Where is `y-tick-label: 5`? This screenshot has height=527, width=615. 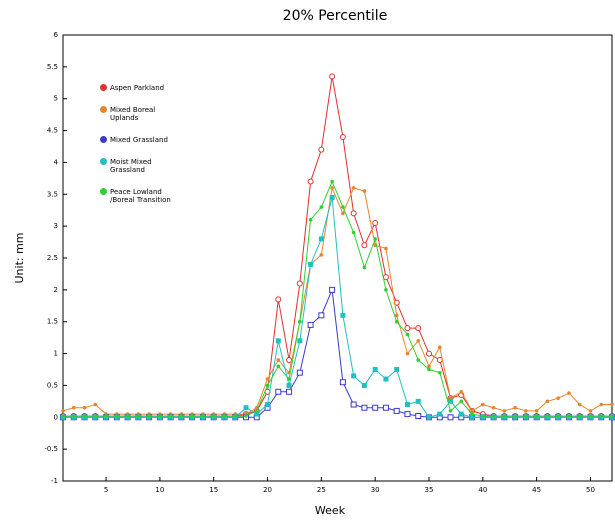 y-tick-label: 5 is located at coordinates (56, 99).